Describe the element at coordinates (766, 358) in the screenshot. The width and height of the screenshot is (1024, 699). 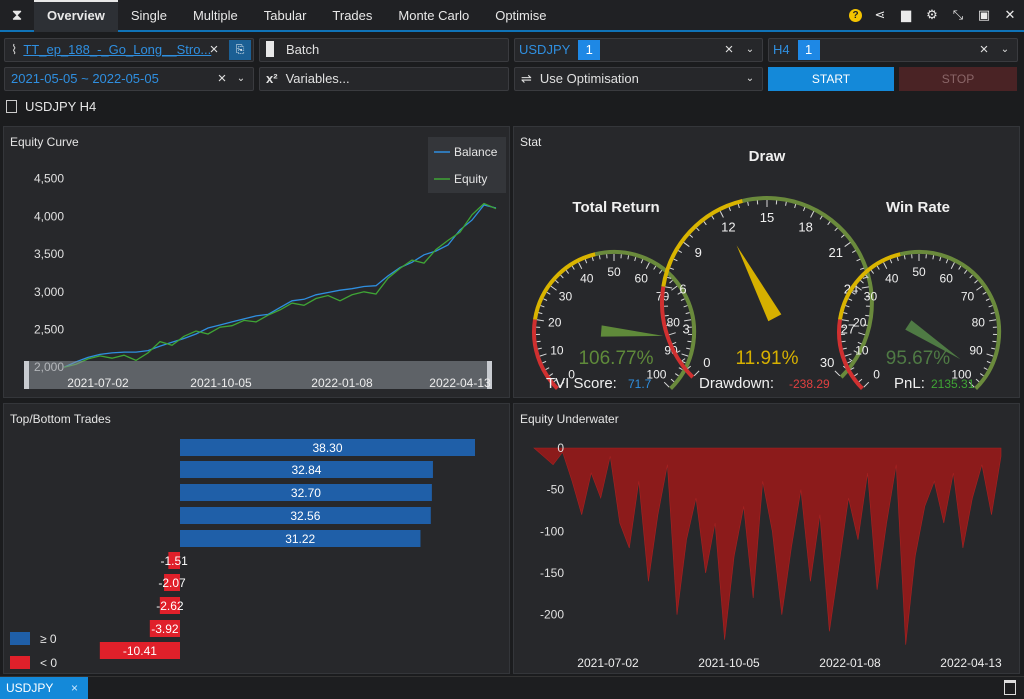
I see `draw-value: 11.91%` at that location.